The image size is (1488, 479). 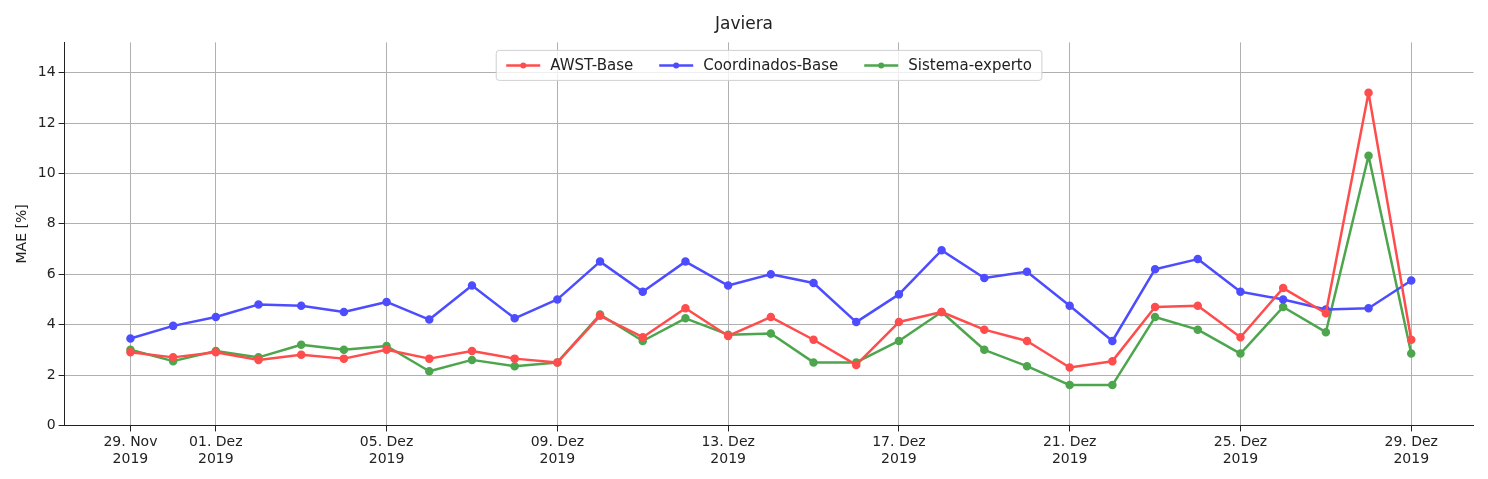 I want to click on x-tick-label: 17. Dez 2019, so click(x=899, y=450).